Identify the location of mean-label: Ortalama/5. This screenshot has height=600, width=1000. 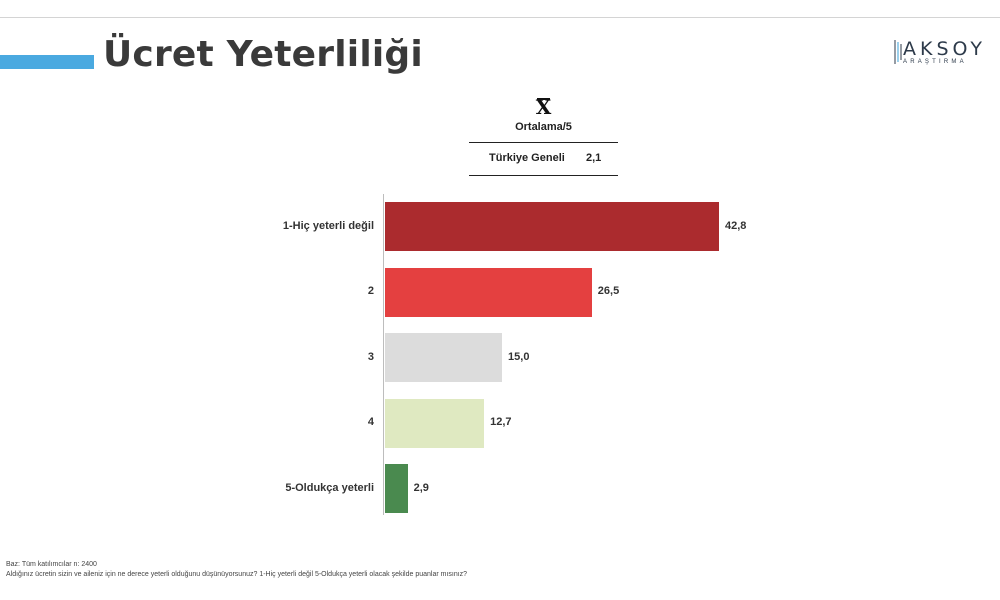
(543, 127).